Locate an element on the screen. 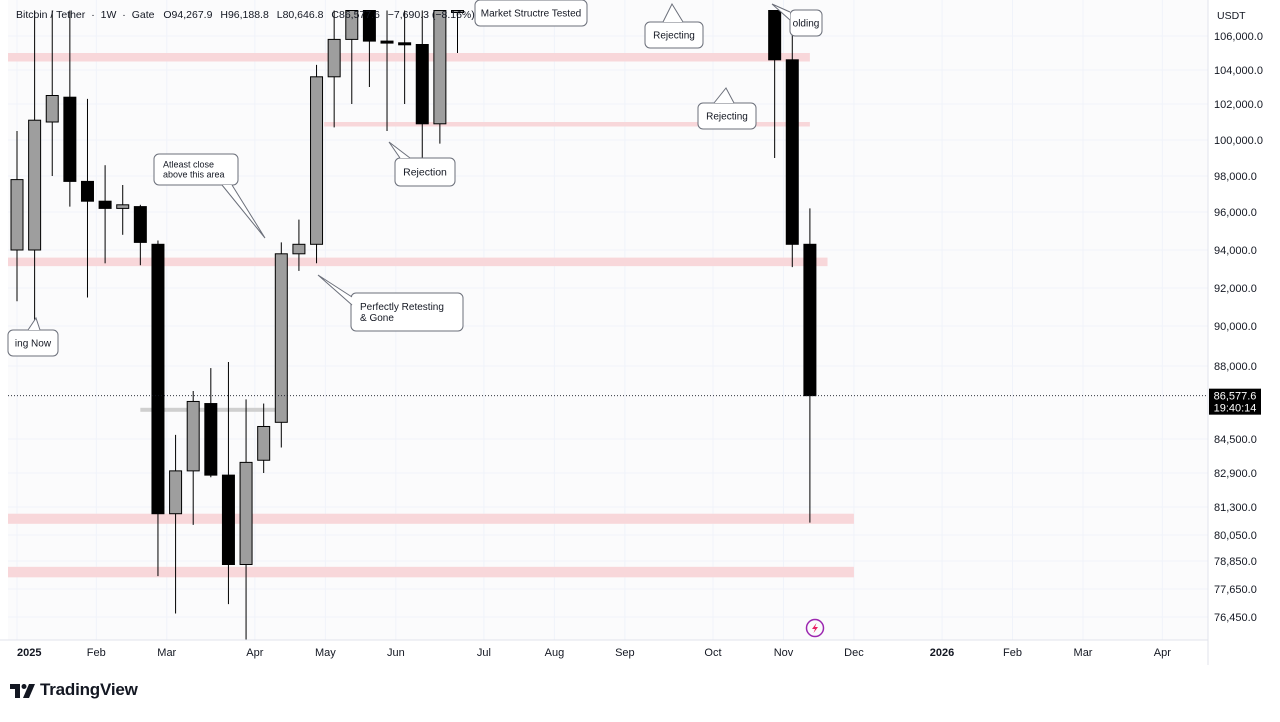 This screenshot has height=722, width=1280. annotation-callout: Market Structre Tested is located at coordinates (531, 13).